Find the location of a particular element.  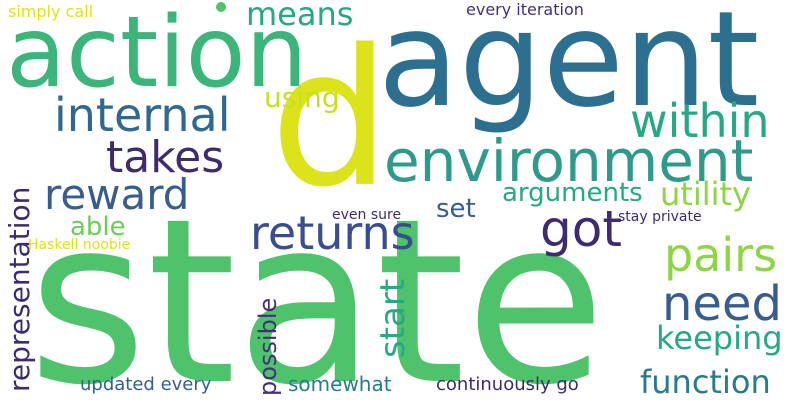

word-continuously-go: continuously go is located at coordinates (507, 384).